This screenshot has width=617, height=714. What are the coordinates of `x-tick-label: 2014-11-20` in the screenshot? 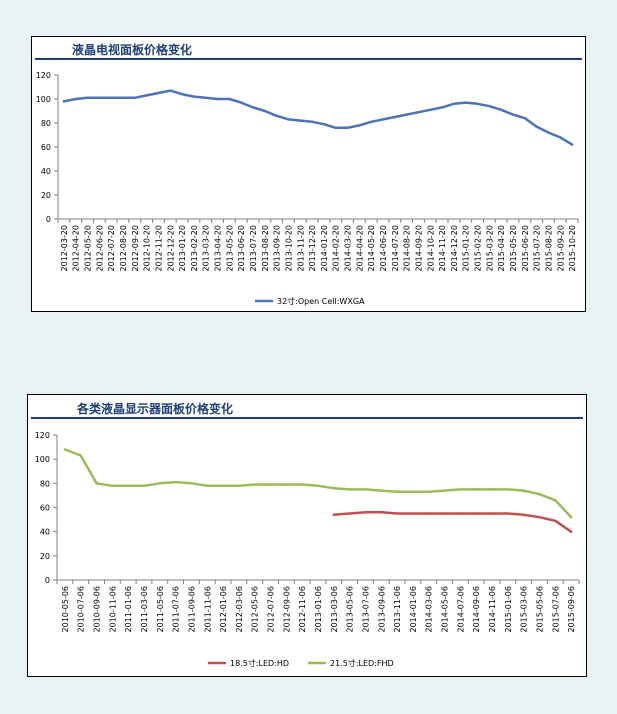 It's located at (442, 248).